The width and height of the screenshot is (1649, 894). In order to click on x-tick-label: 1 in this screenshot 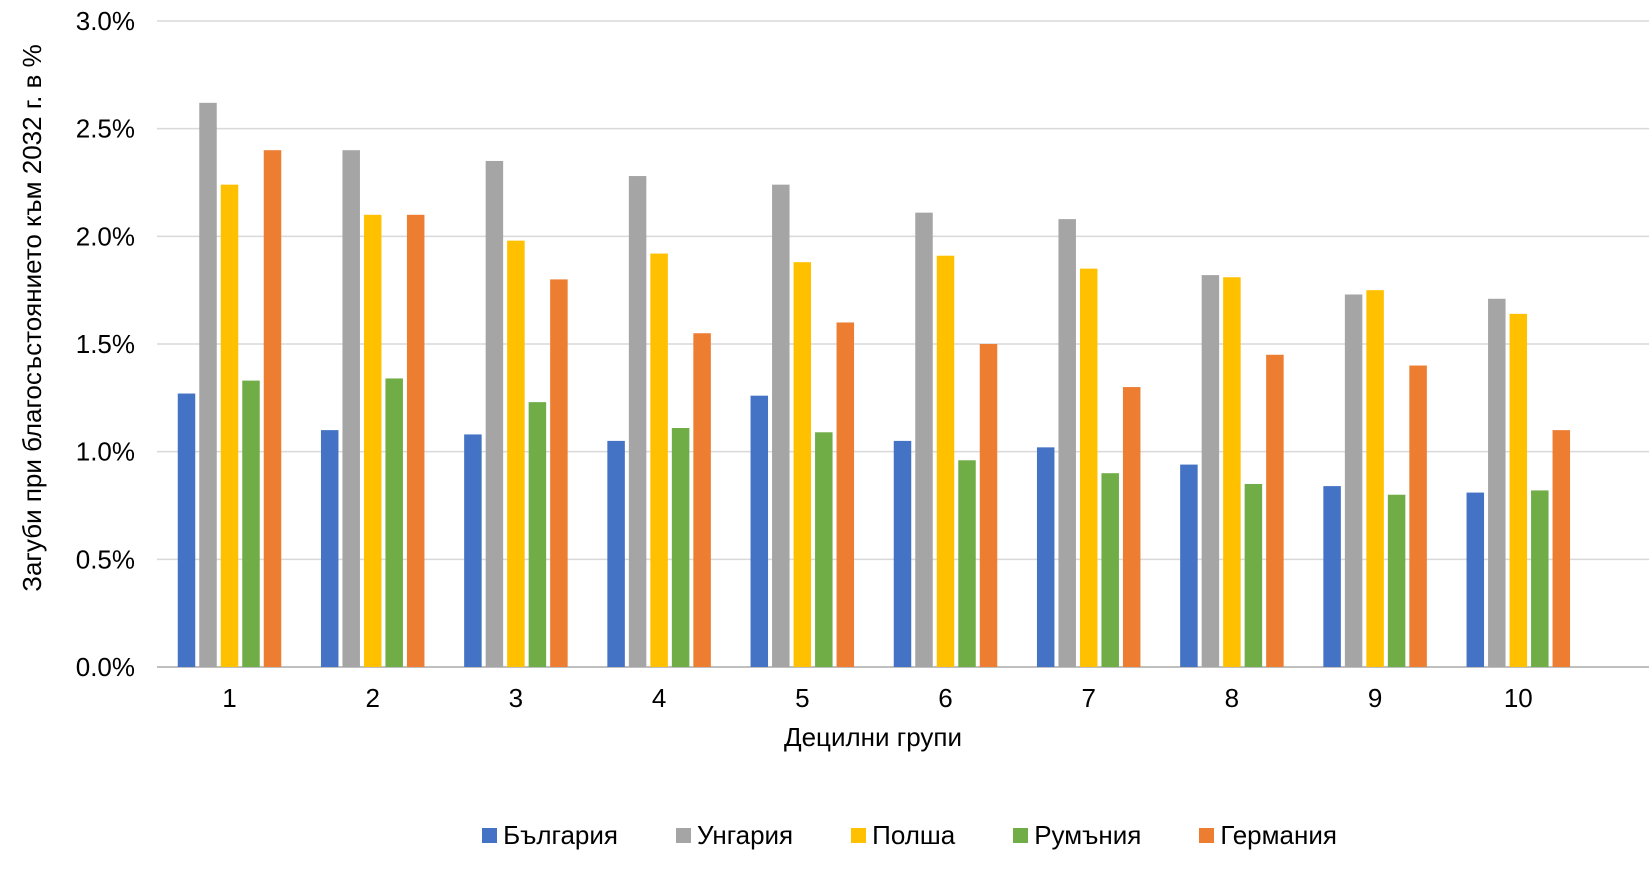, I will do `click(229, 698)`.